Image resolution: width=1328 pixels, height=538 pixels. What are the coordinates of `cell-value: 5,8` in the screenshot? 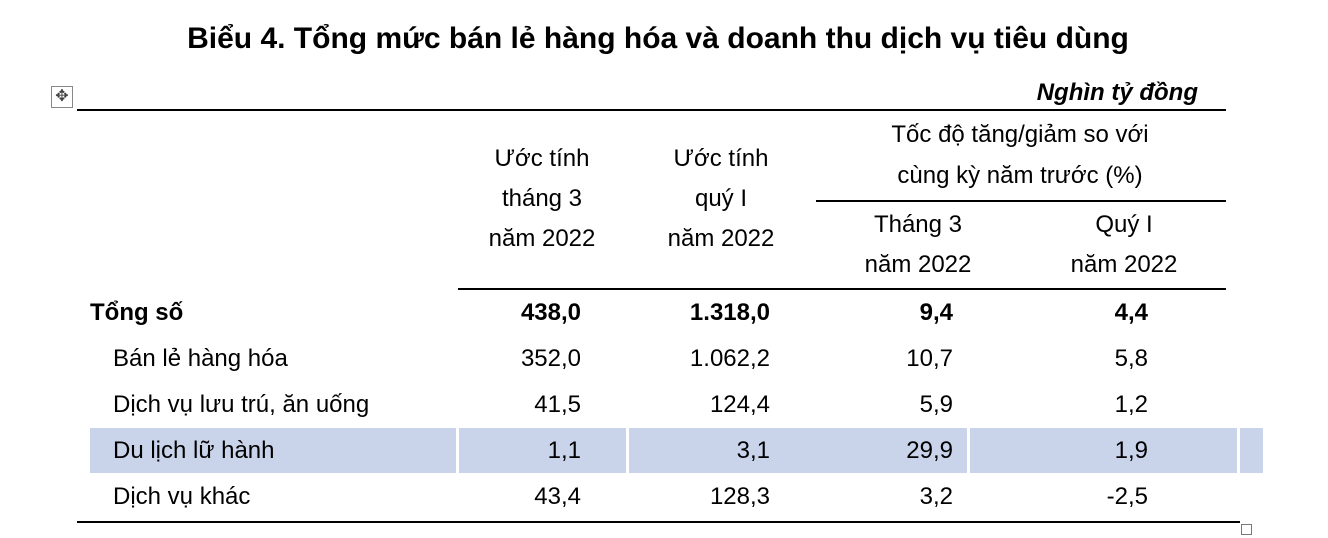 It's located at (1131, 358).